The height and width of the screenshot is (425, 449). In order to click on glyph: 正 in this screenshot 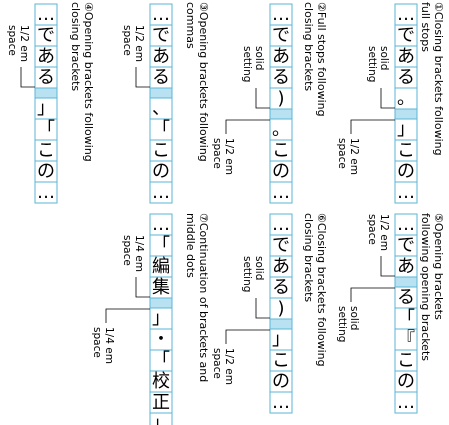, I will do `click(161, 402)`.